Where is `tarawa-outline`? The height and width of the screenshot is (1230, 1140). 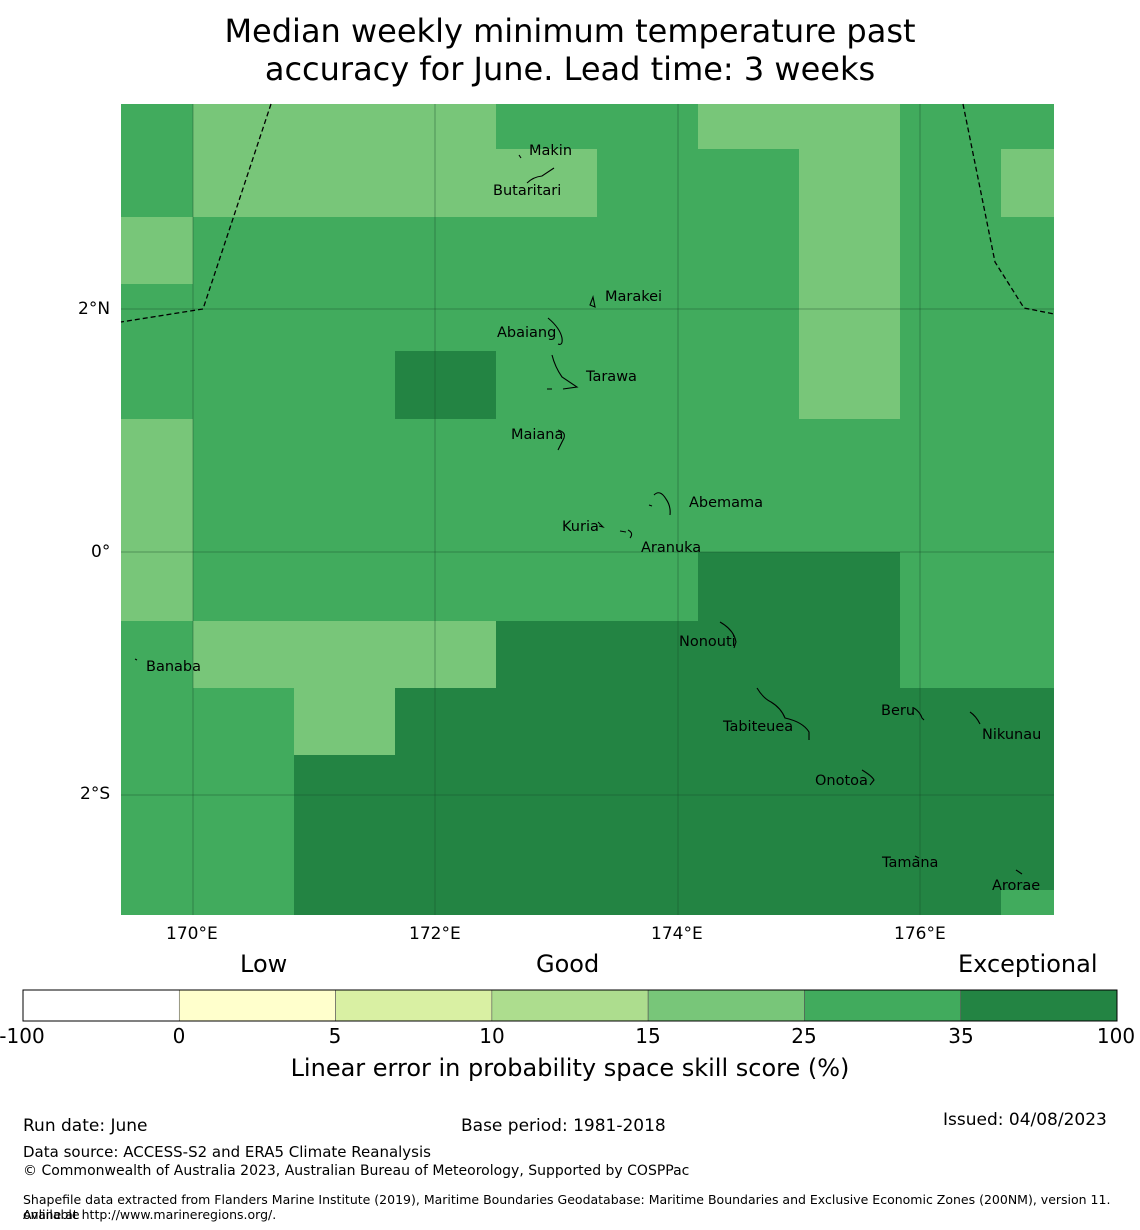
tarawa-outline is located at coordinates (563, 372).